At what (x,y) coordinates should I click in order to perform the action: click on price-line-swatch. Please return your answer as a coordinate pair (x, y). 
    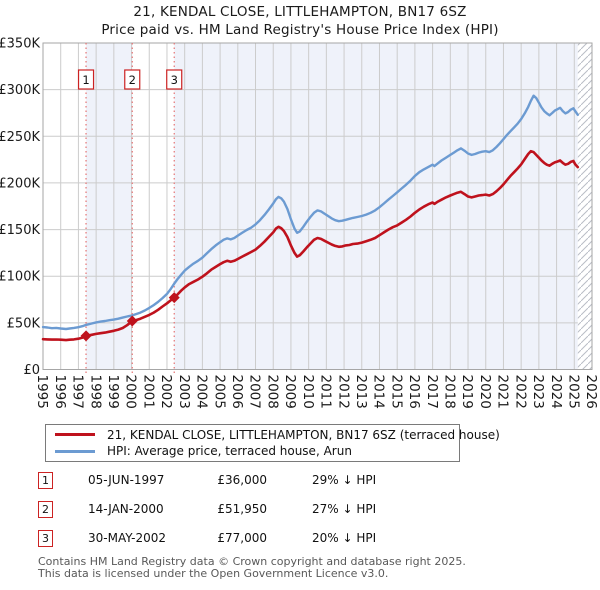
    Looking at the image, I should click on (75, 435).